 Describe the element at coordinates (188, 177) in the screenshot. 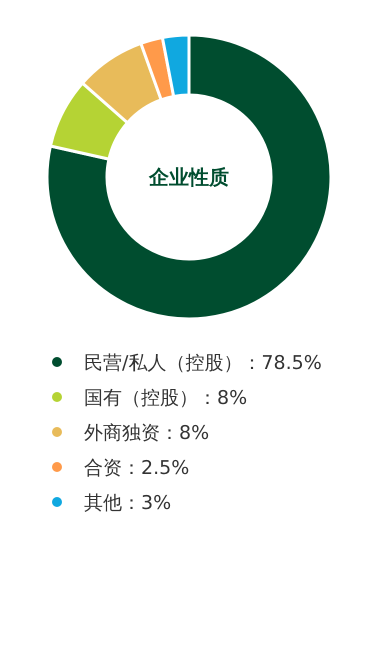

I see `text: 企业性质` at that location.